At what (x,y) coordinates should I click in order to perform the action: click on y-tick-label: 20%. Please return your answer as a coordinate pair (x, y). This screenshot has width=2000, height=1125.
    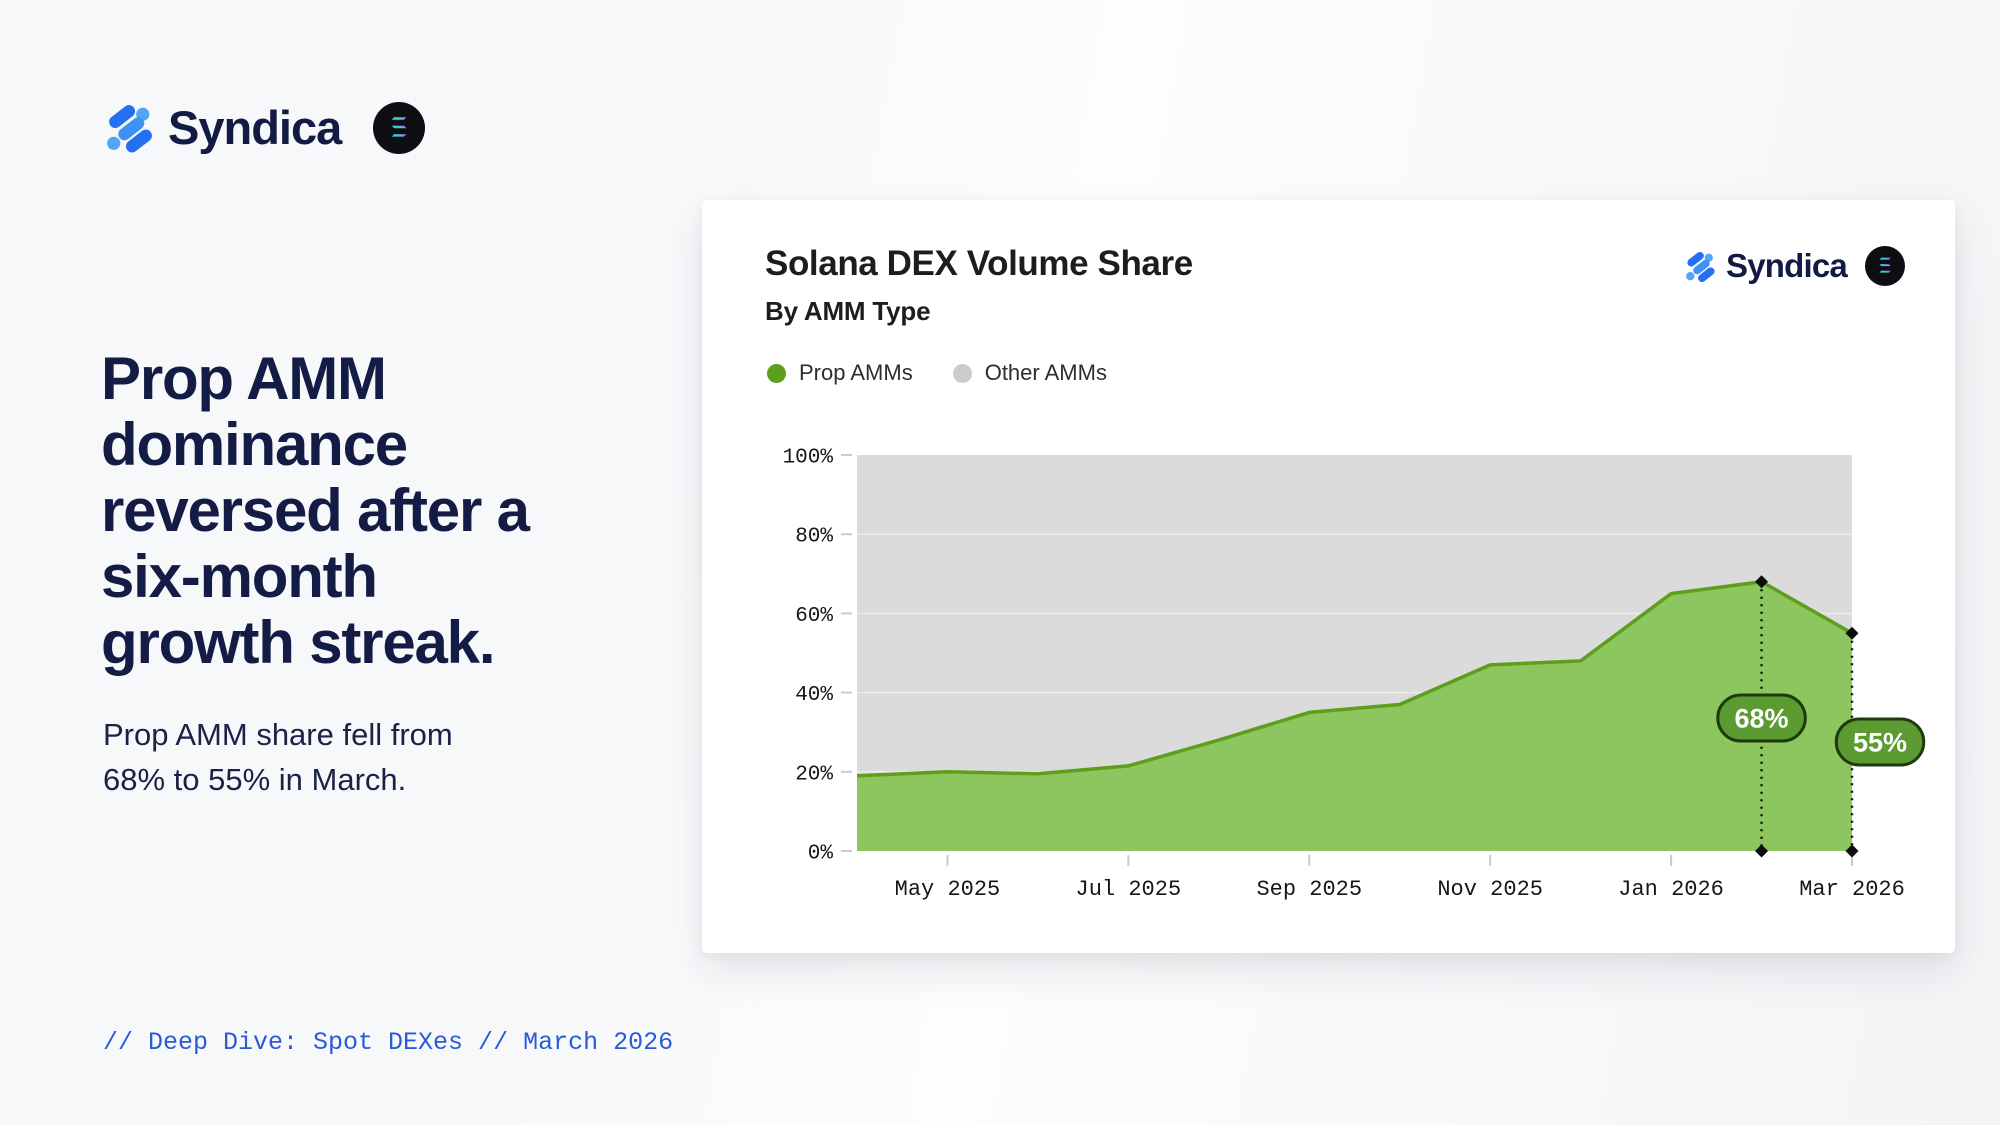
    Looking at the image, I should click on (814, 774).